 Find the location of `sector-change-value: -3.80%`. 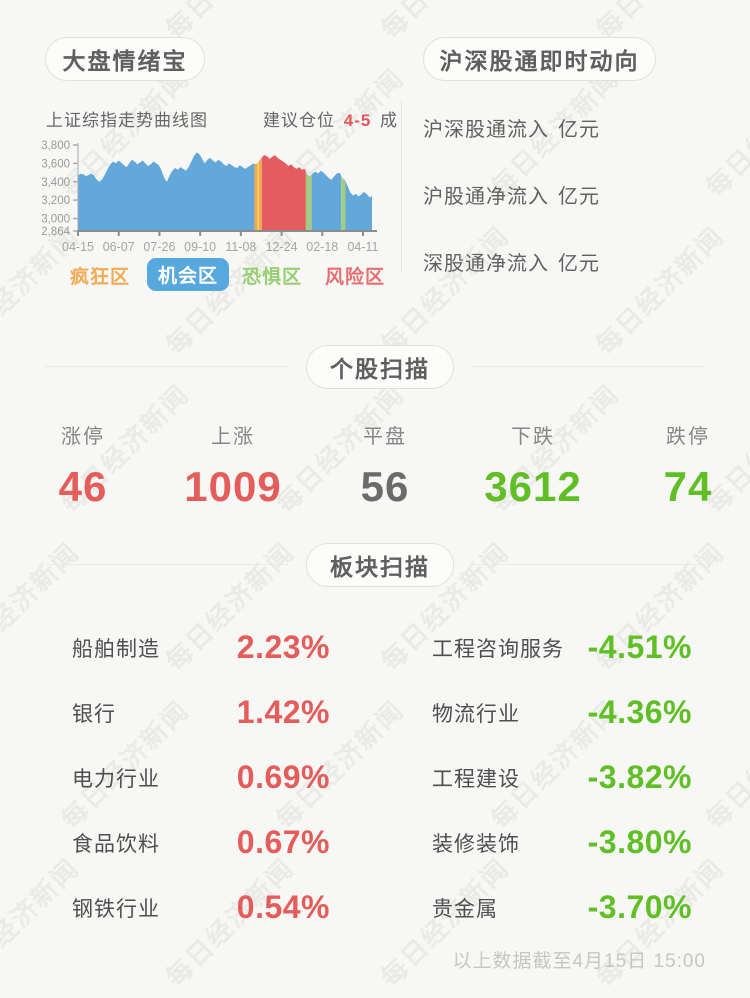

sector-change-value: -3.80% is located at coordinates (639, 842).